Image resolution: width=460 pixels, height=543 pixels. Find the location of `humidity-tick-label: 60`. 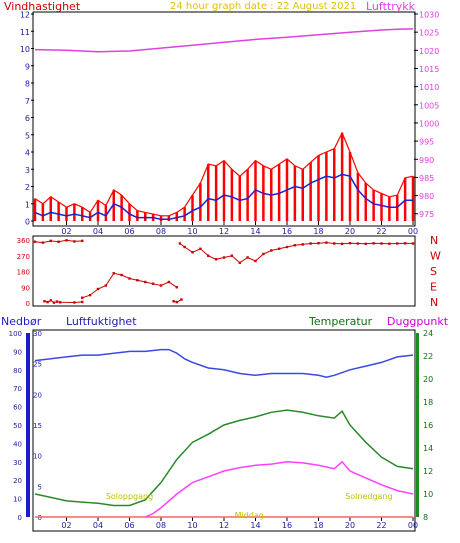

humidity-tick-label: 60 is located at coordinates (17, 408).